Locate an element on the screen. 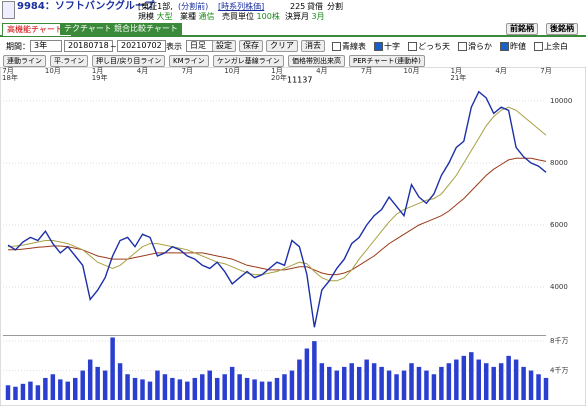 This screenshot has width=586, height=406. info-label: 規模 is located at coordinates (146, 16).